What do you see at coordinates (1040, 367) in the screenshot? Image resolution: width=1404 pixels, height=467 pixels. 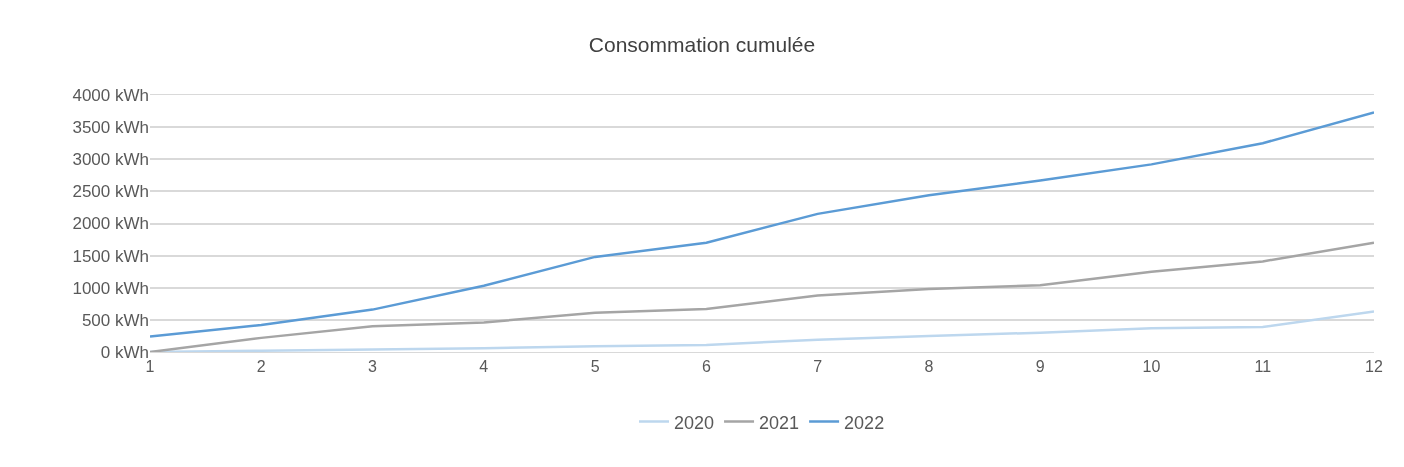 I see `x-tick-label: 9` at bounding box center [1040, 367].